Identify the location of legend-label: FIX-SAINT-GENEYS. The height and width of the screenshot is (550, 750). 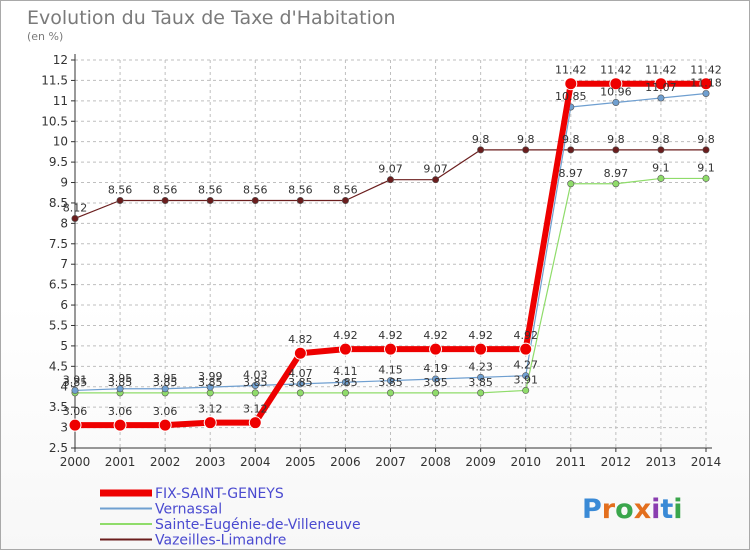
(219, 494).